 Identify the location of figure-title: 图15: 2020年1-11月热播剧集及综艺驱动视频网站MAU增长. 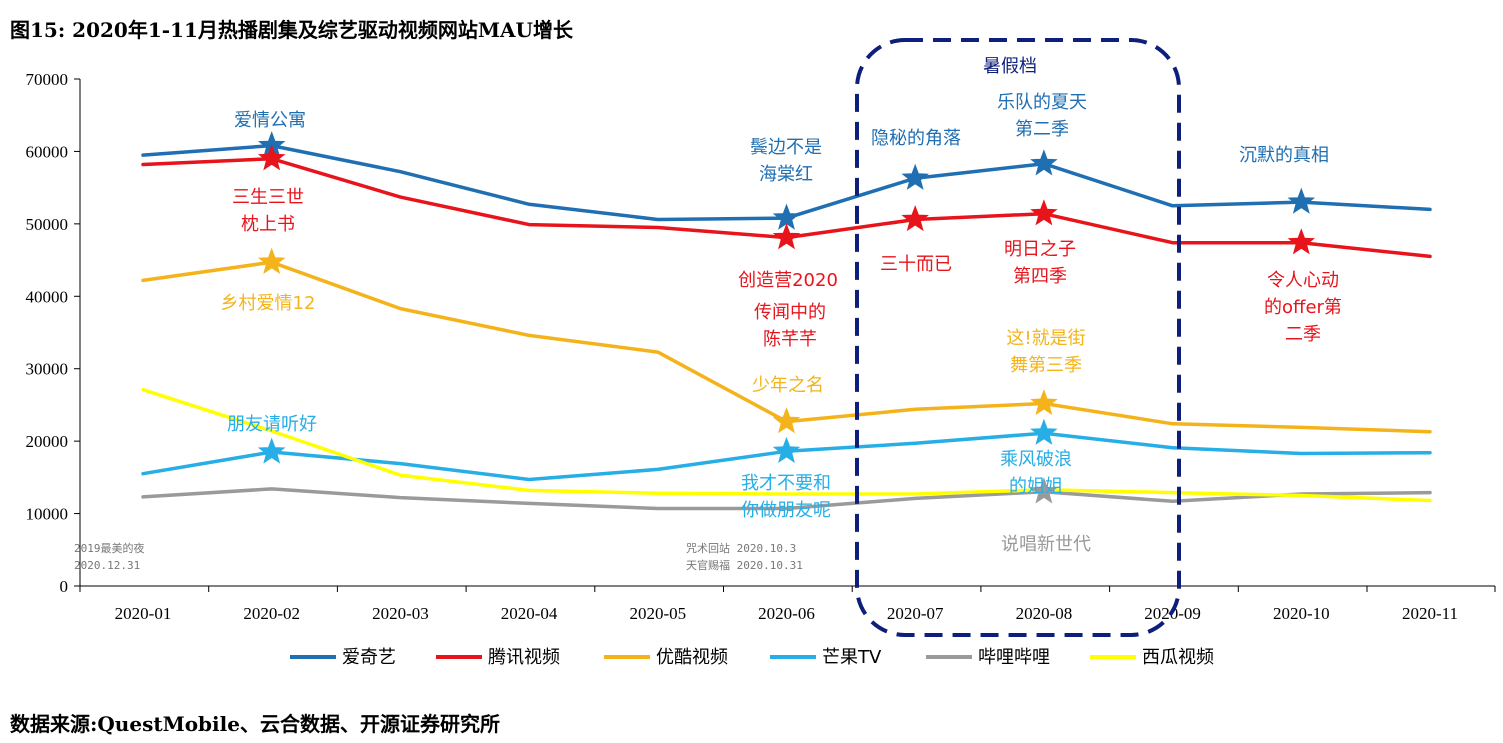
(291, 30).